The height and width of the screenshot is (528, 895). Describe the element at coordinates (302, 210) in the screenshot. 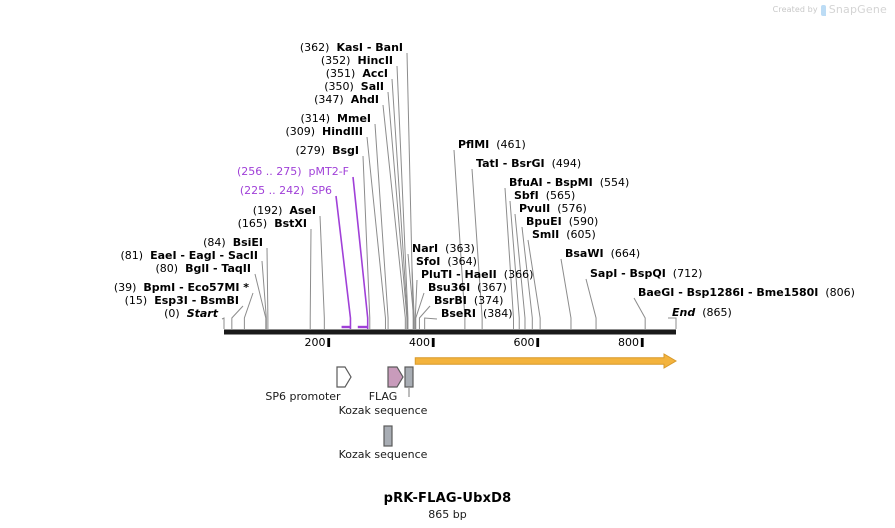

I see `site-names: AseI` at that location.